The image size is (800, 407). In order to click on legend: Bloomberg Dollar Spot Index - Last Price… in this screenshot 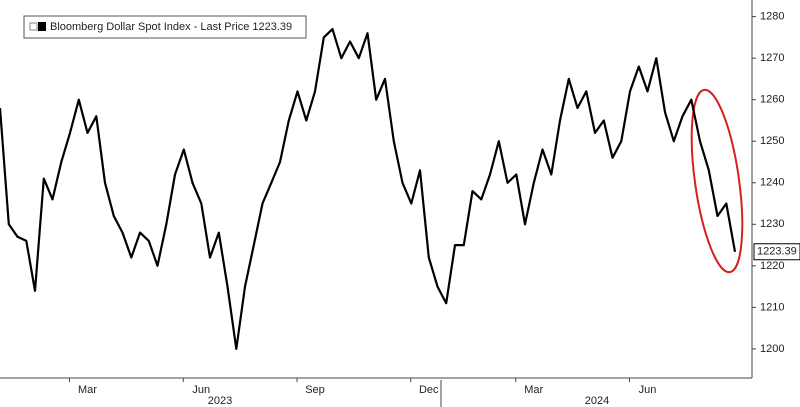, I will do `click(165, 27)`.